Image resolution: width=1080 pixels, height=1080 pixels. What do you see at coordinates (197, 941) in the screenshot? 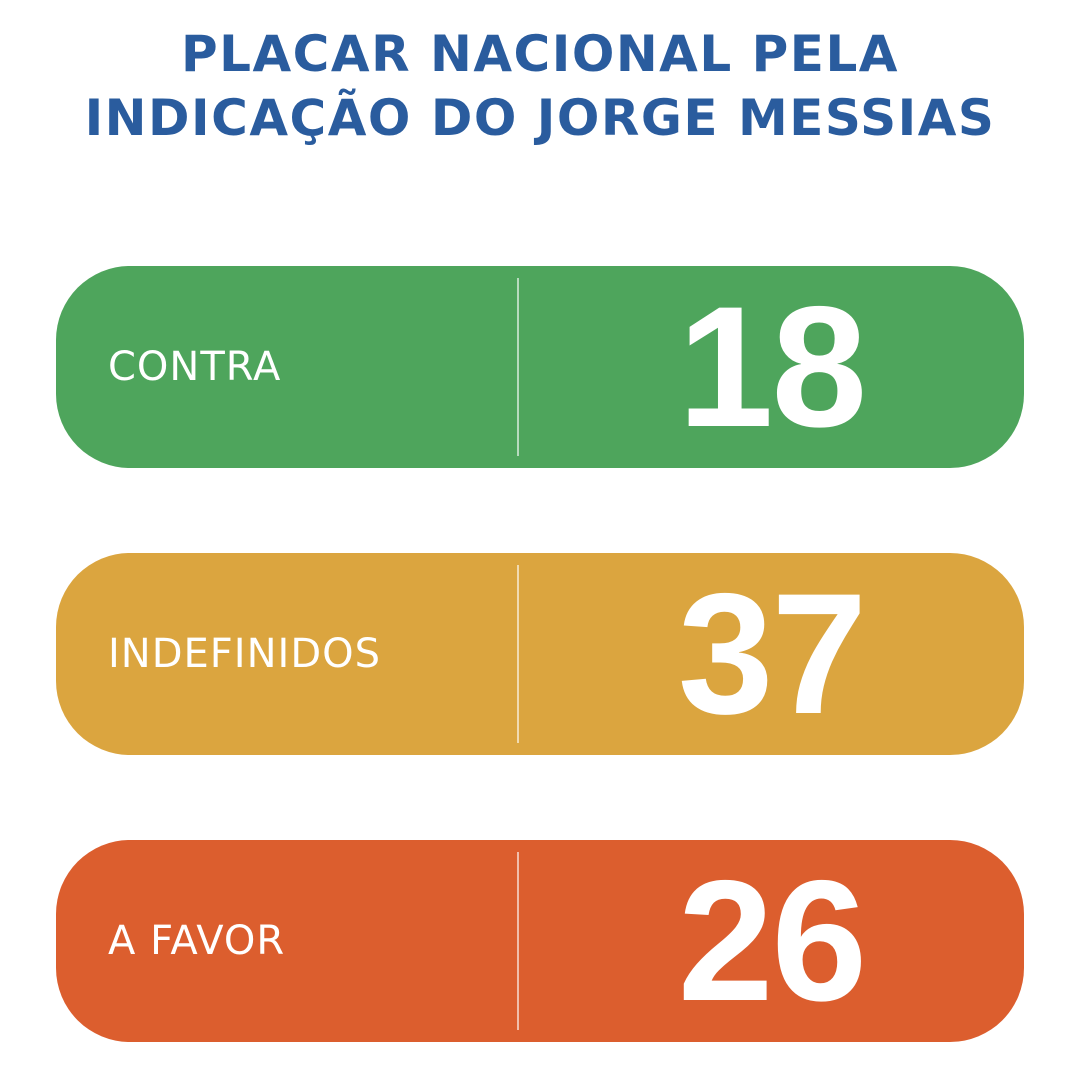
I see `score-label: A FAVOR` at bounding box center [197, 941].